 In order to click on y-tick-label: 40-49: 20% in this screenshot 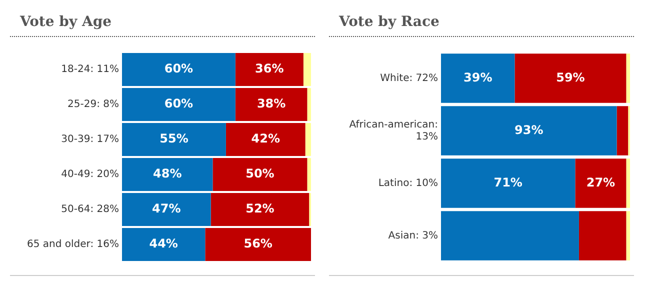, I will do `click(90, 174)`.